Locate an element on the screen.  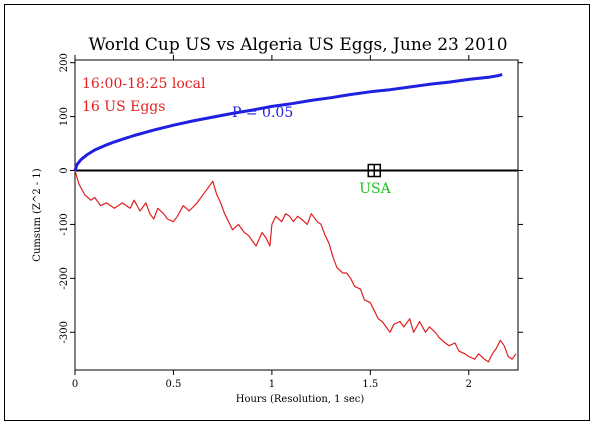
y-tick-label: 200 is located at coordinates (64, 62).